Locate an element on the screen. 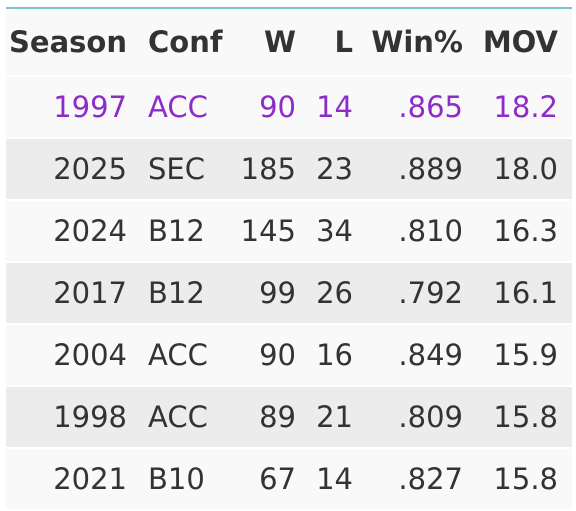 This screenshot has height=511, width=576. table-cell: 1997 is located at coordinates (90, 107).